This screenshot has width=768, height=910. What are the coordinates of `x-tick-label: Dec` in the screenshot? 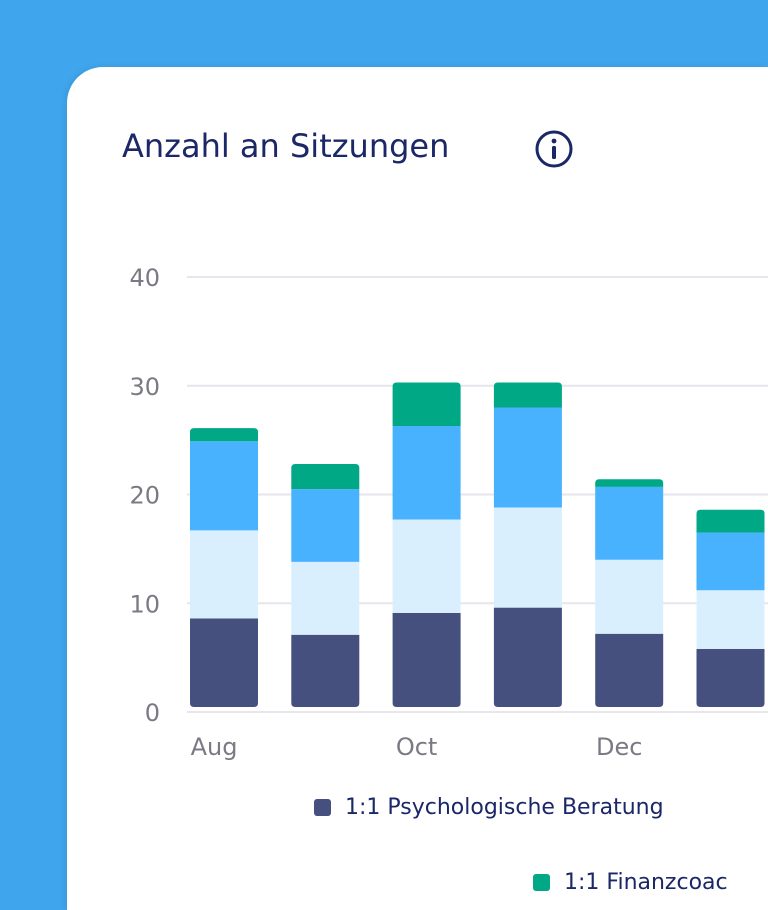 It's located at (619, 747).